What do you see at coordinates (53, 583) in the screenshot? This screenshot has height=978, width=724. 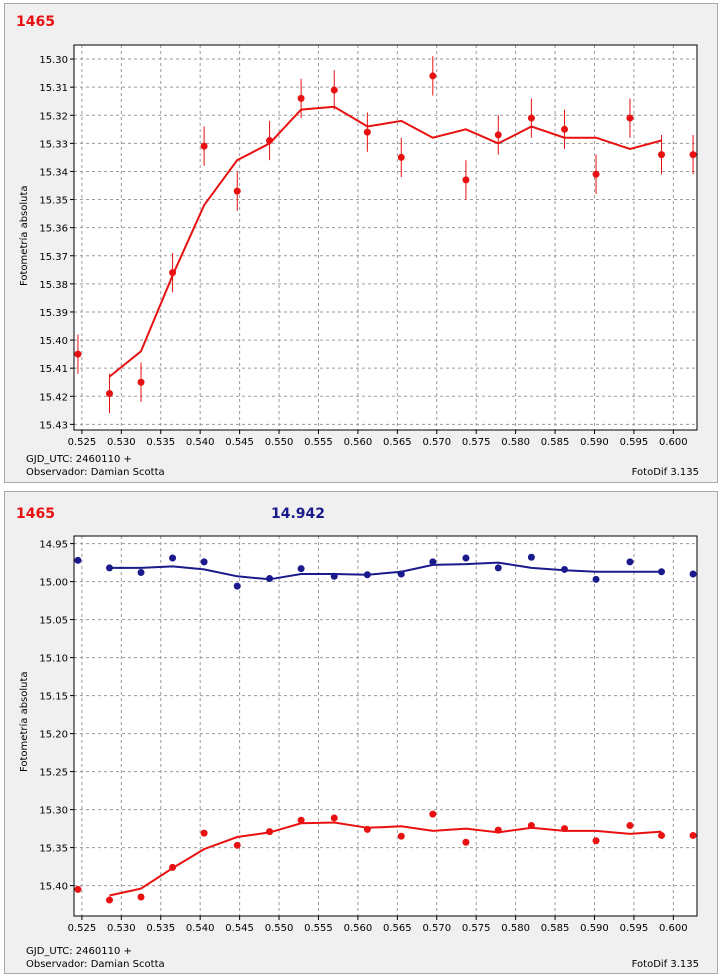 I see `y-tick-label: 15.00` at bounding box center [53, 583].